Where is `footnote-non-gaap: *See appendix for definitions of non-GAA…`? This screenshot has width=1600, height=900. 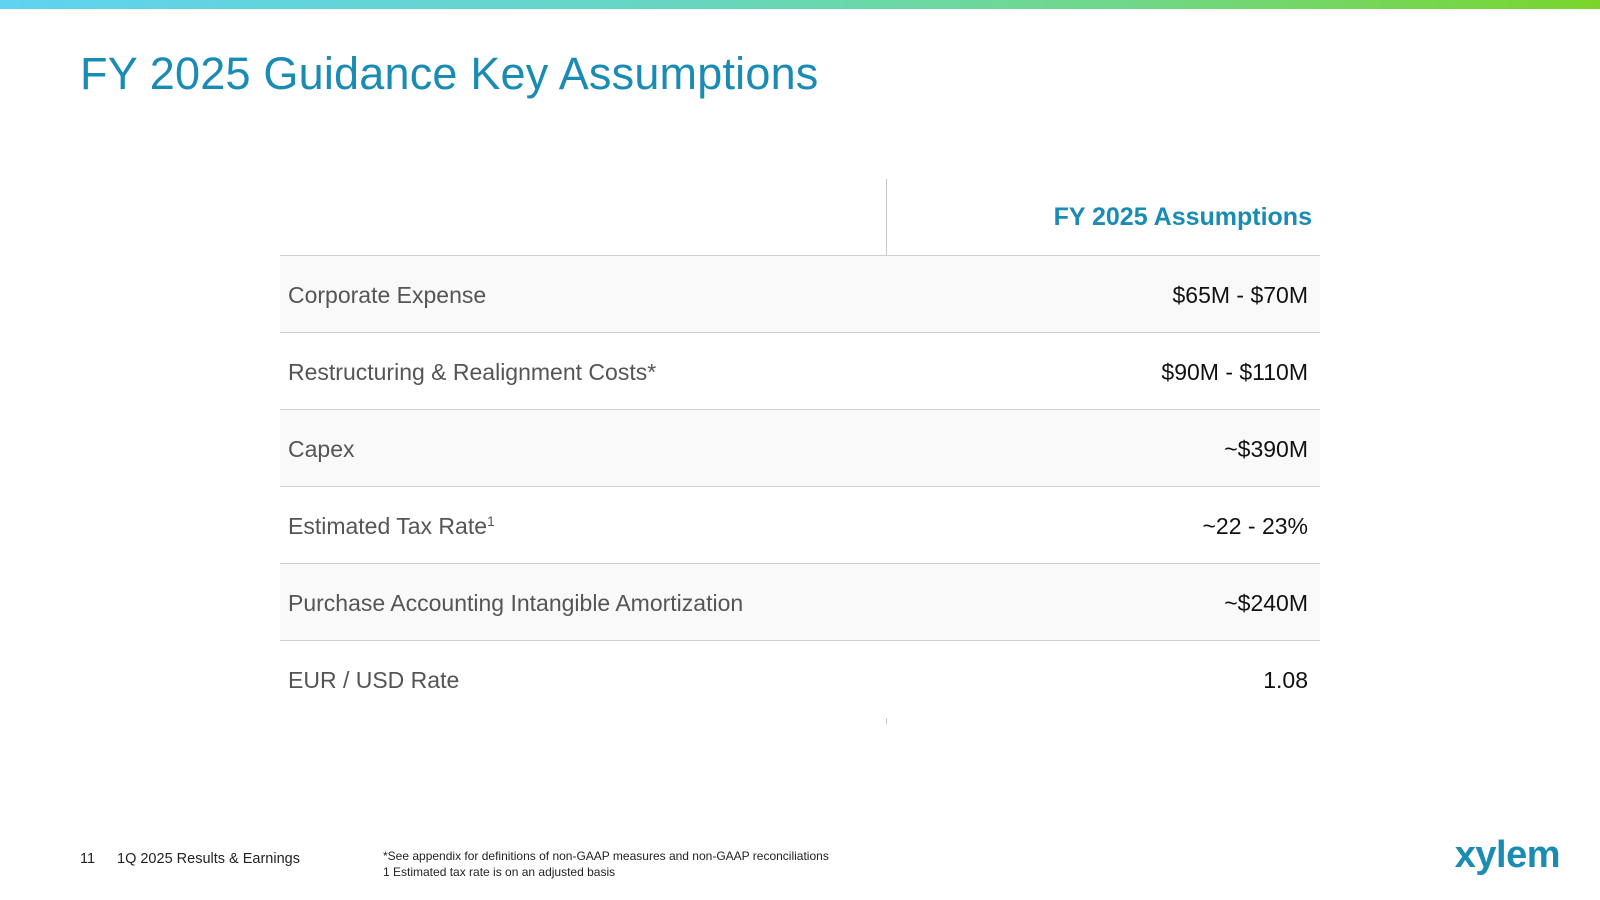
footnote-non-gaap: *See appendix for definitions of non-GAA… is located at coordinates (606, 856).